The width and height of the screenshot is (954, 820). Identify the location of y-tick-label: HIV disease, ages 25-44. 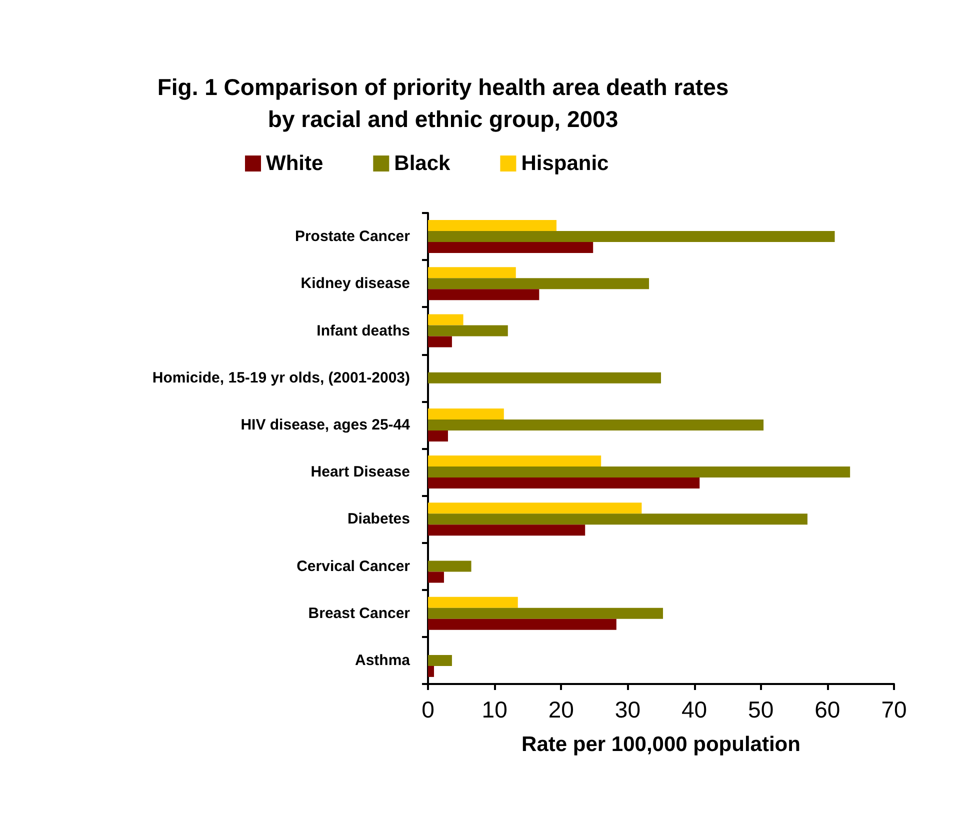
(325, 425).